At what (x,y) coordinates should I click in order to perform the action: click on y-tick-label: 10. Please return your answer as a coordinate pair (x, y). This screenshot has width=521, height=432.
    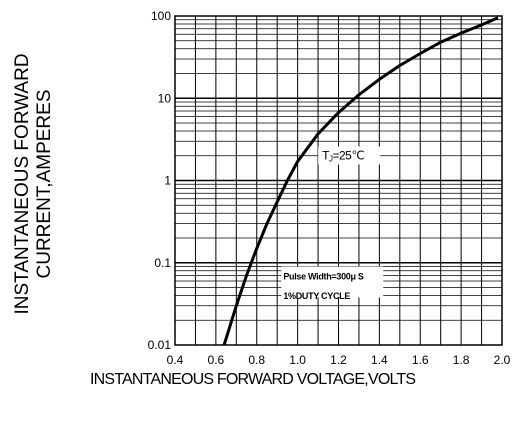
    Looking at the image, I should click on (165, 98).